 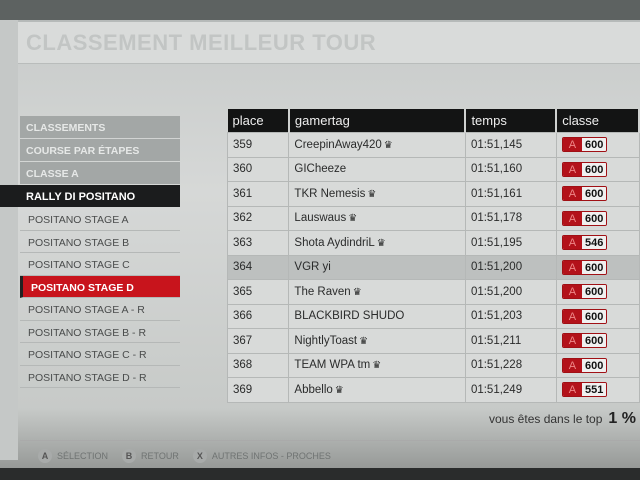 I want to click on gamertag-cell: Abbello ♛, so click(x=377, y=390).